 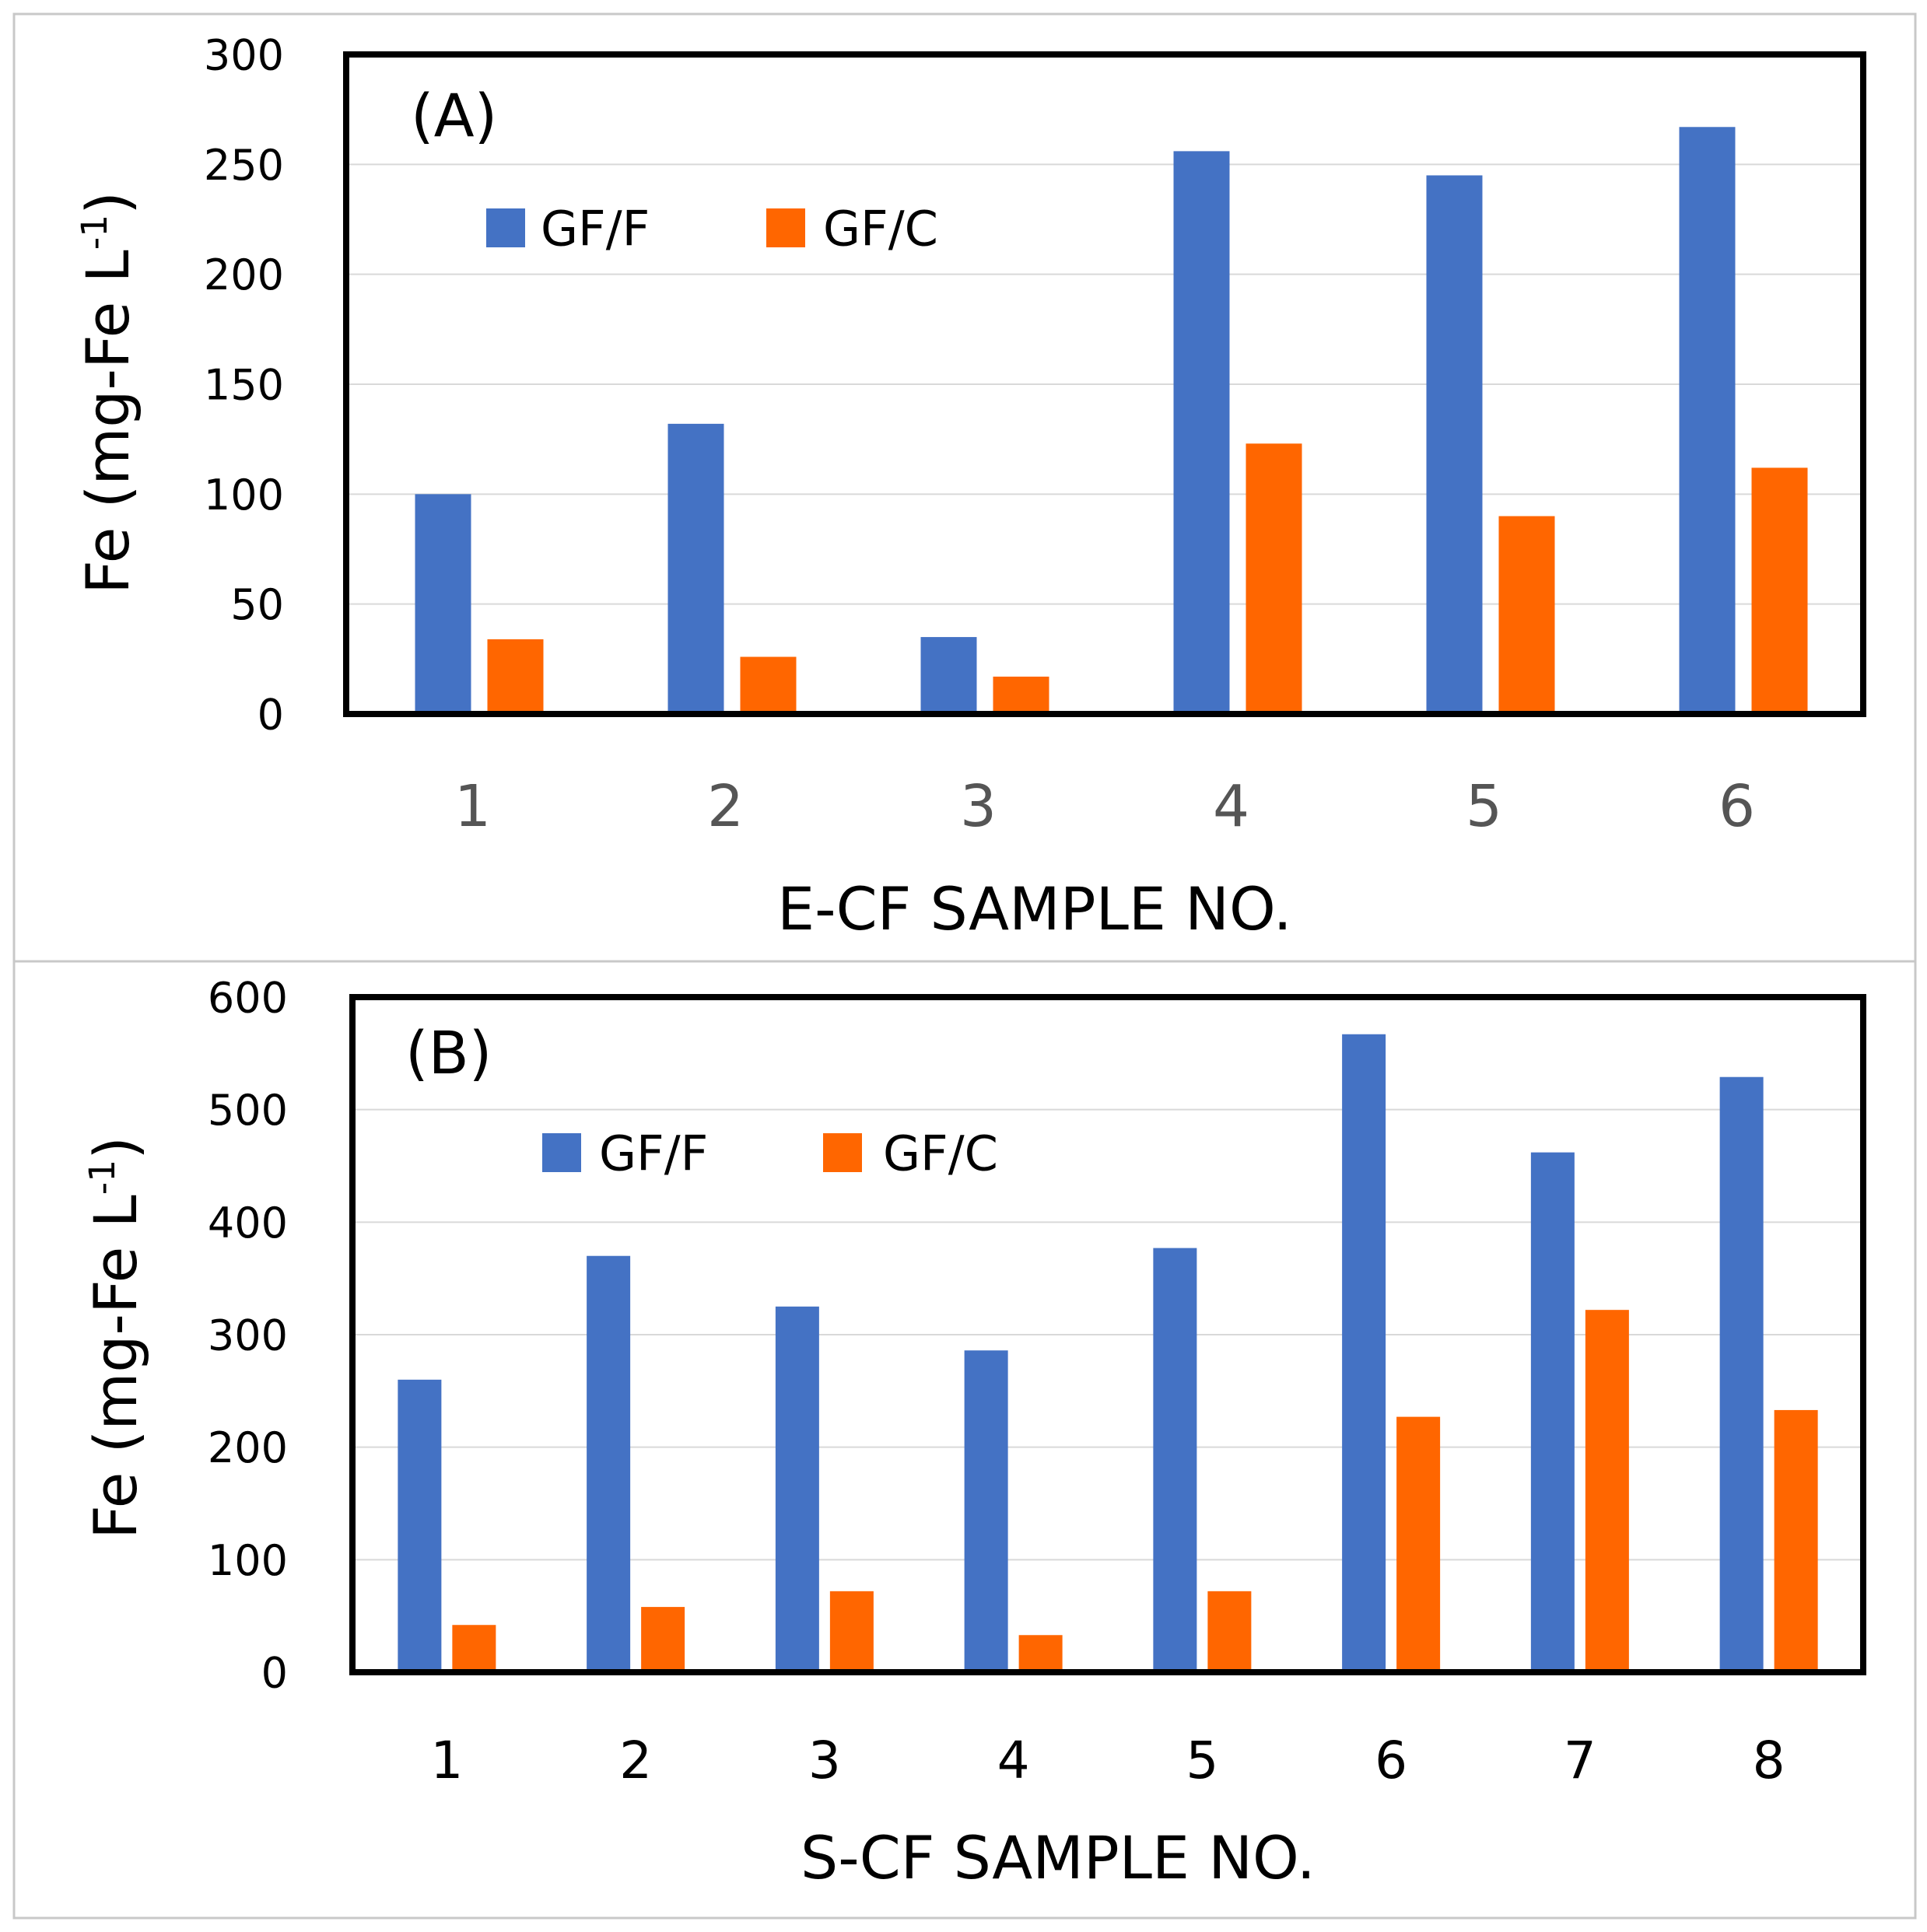 What do you see at coordinates (1484, 807) in the screenshot?
I see `panel-a-x-category-label: 5` at bounding box center [1484, 807].